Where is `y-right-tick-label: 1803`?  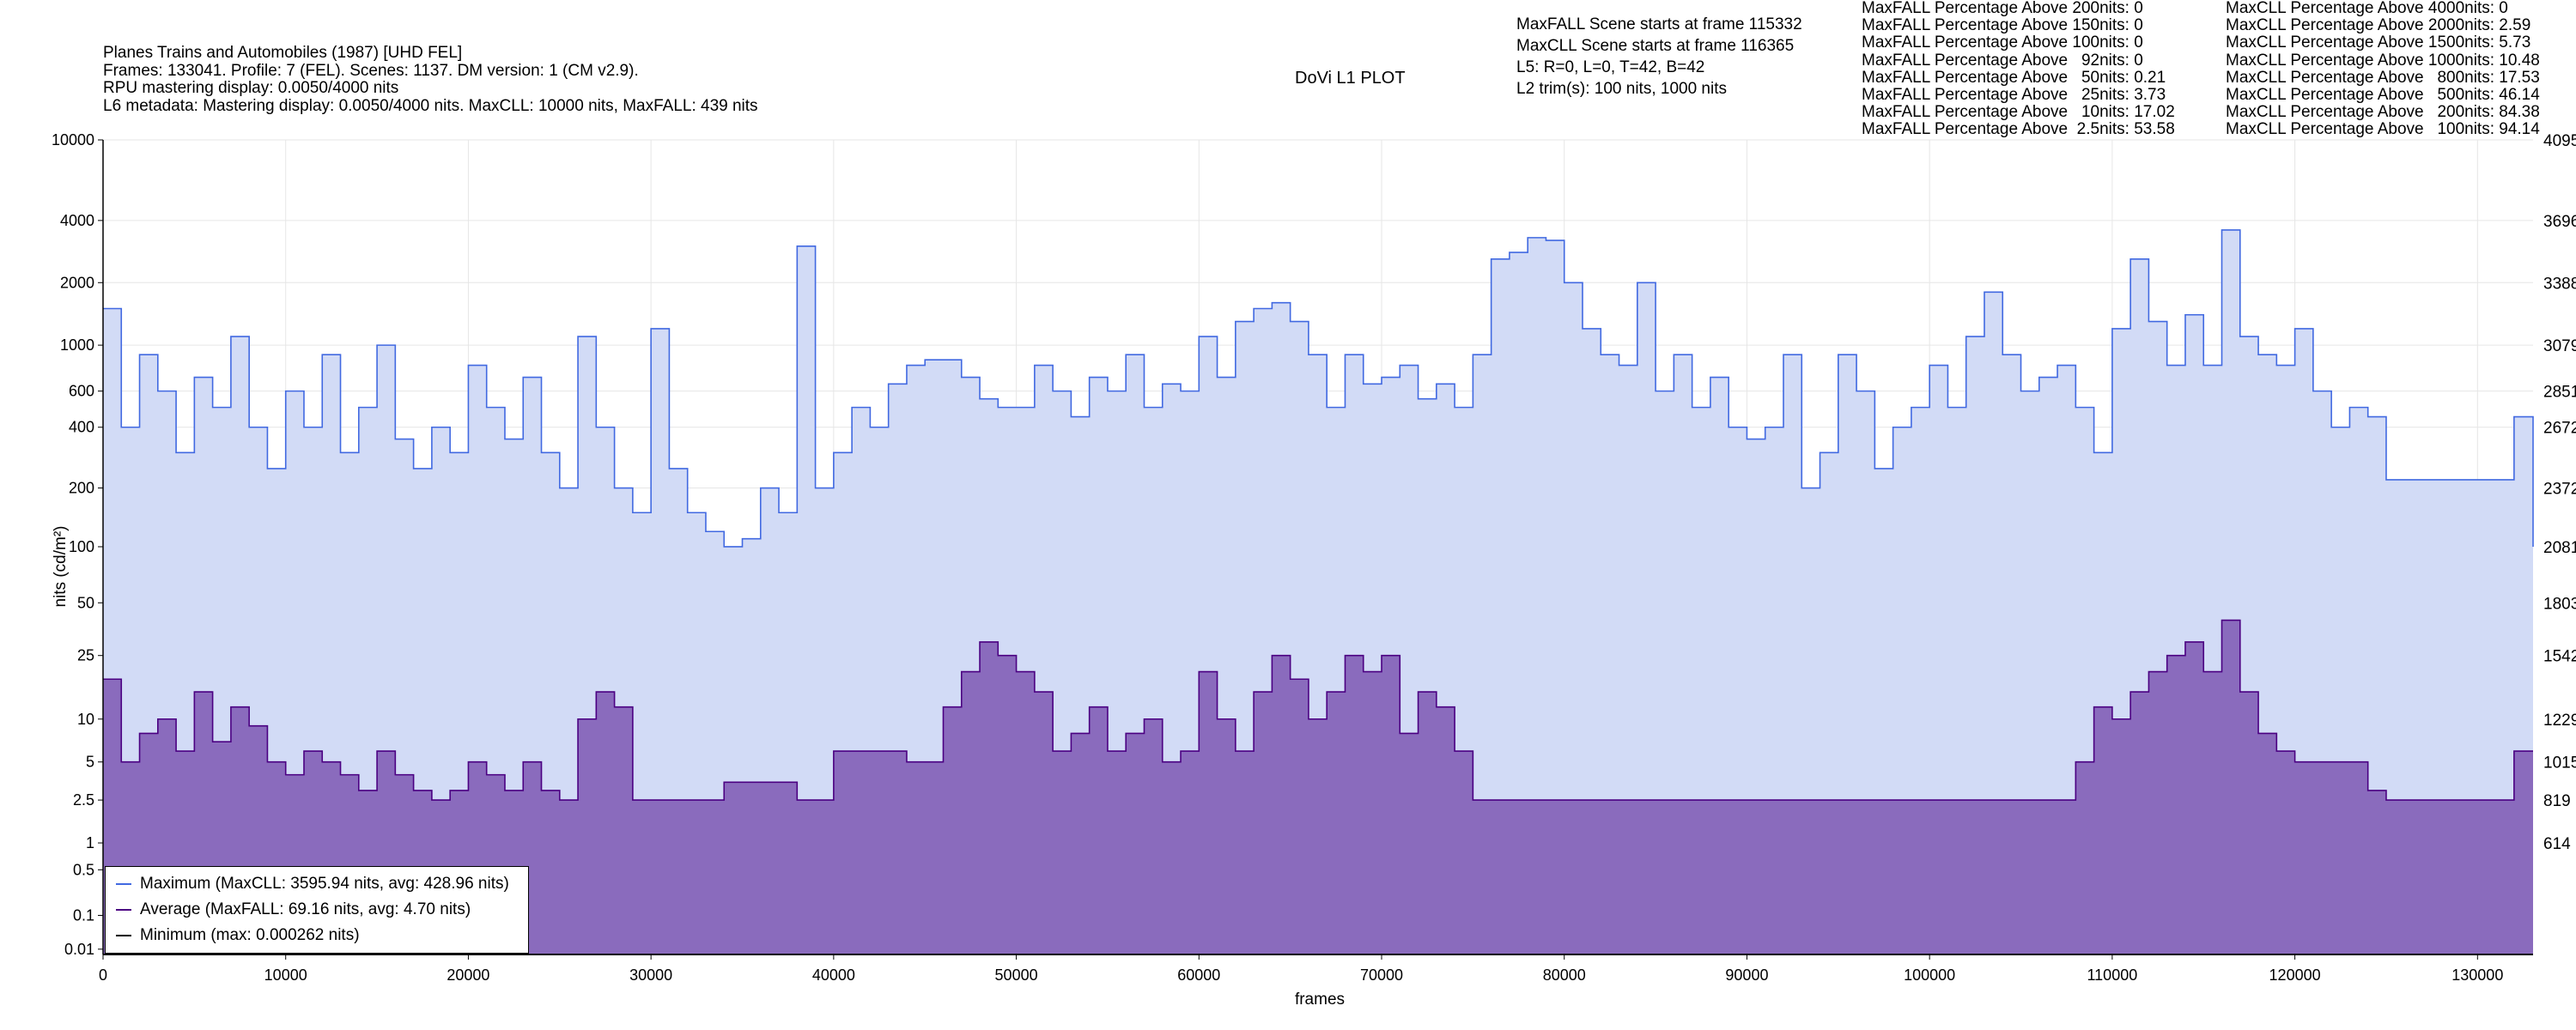
y-right-tick-label: 1803 is located at coordinates (2559, 604).